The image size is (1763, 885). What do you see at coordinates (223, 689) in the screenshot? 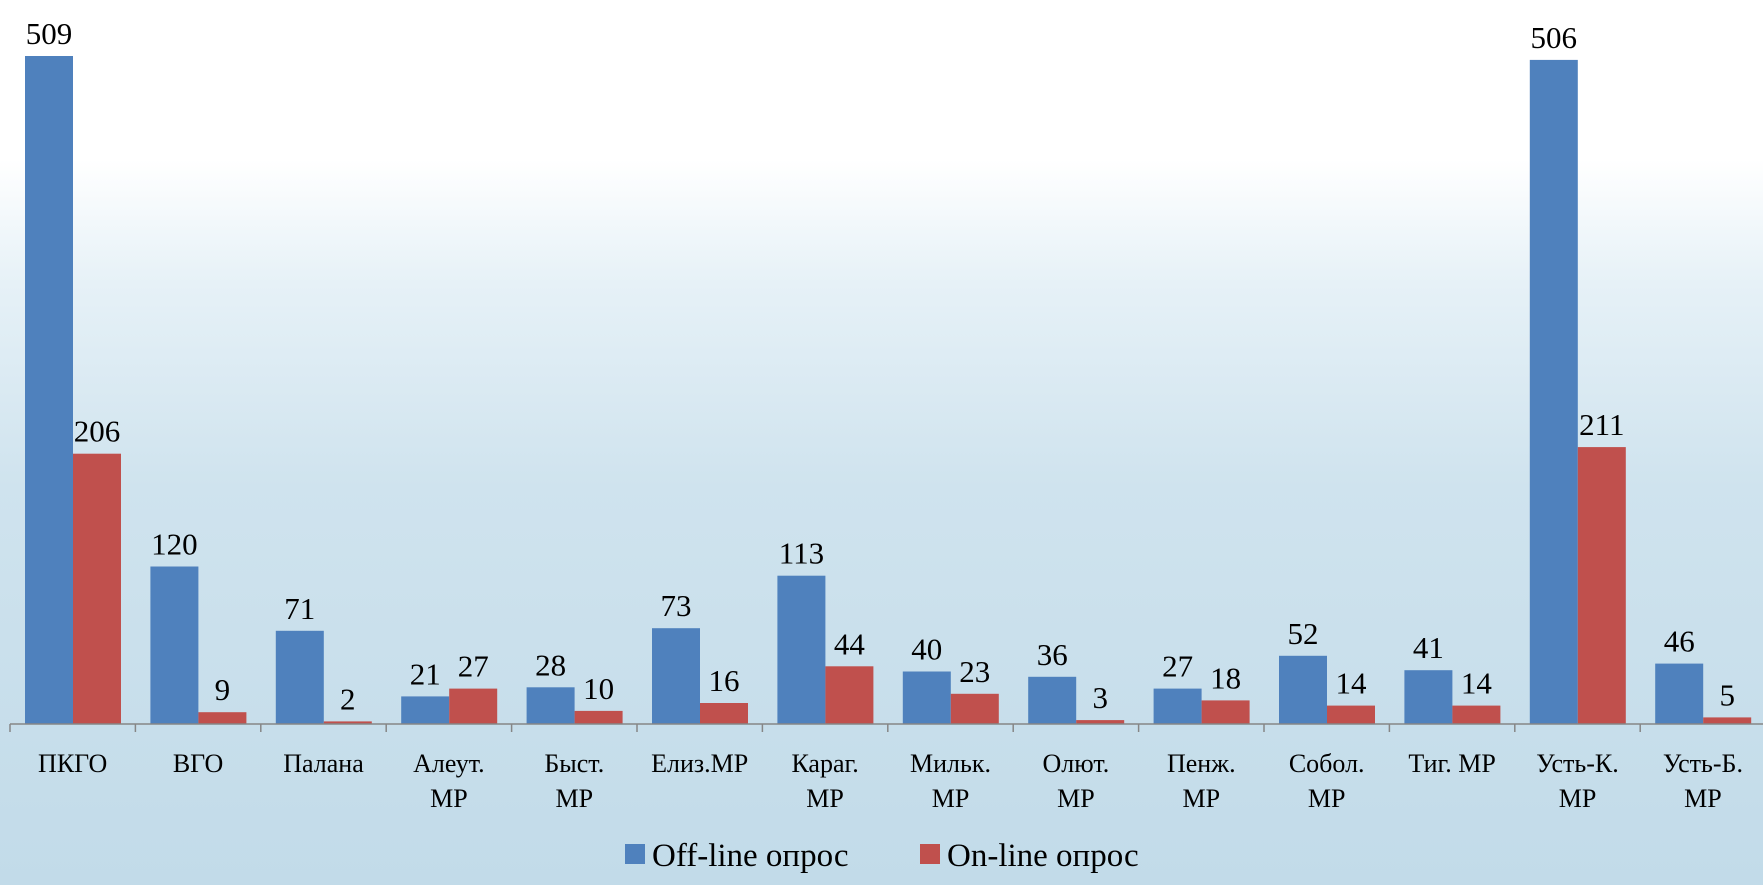
I see `data-label-online-1: 9` at bounding box center [223, 689].